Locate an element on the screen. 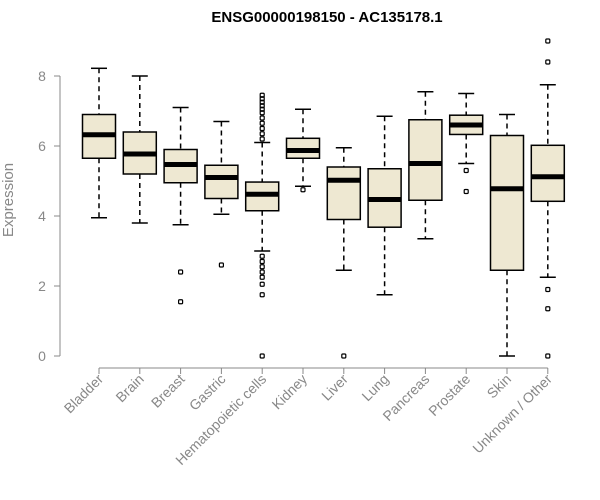 The image size is (600, 500). y-tick-label: 2 is located at coordinates (42, 286).